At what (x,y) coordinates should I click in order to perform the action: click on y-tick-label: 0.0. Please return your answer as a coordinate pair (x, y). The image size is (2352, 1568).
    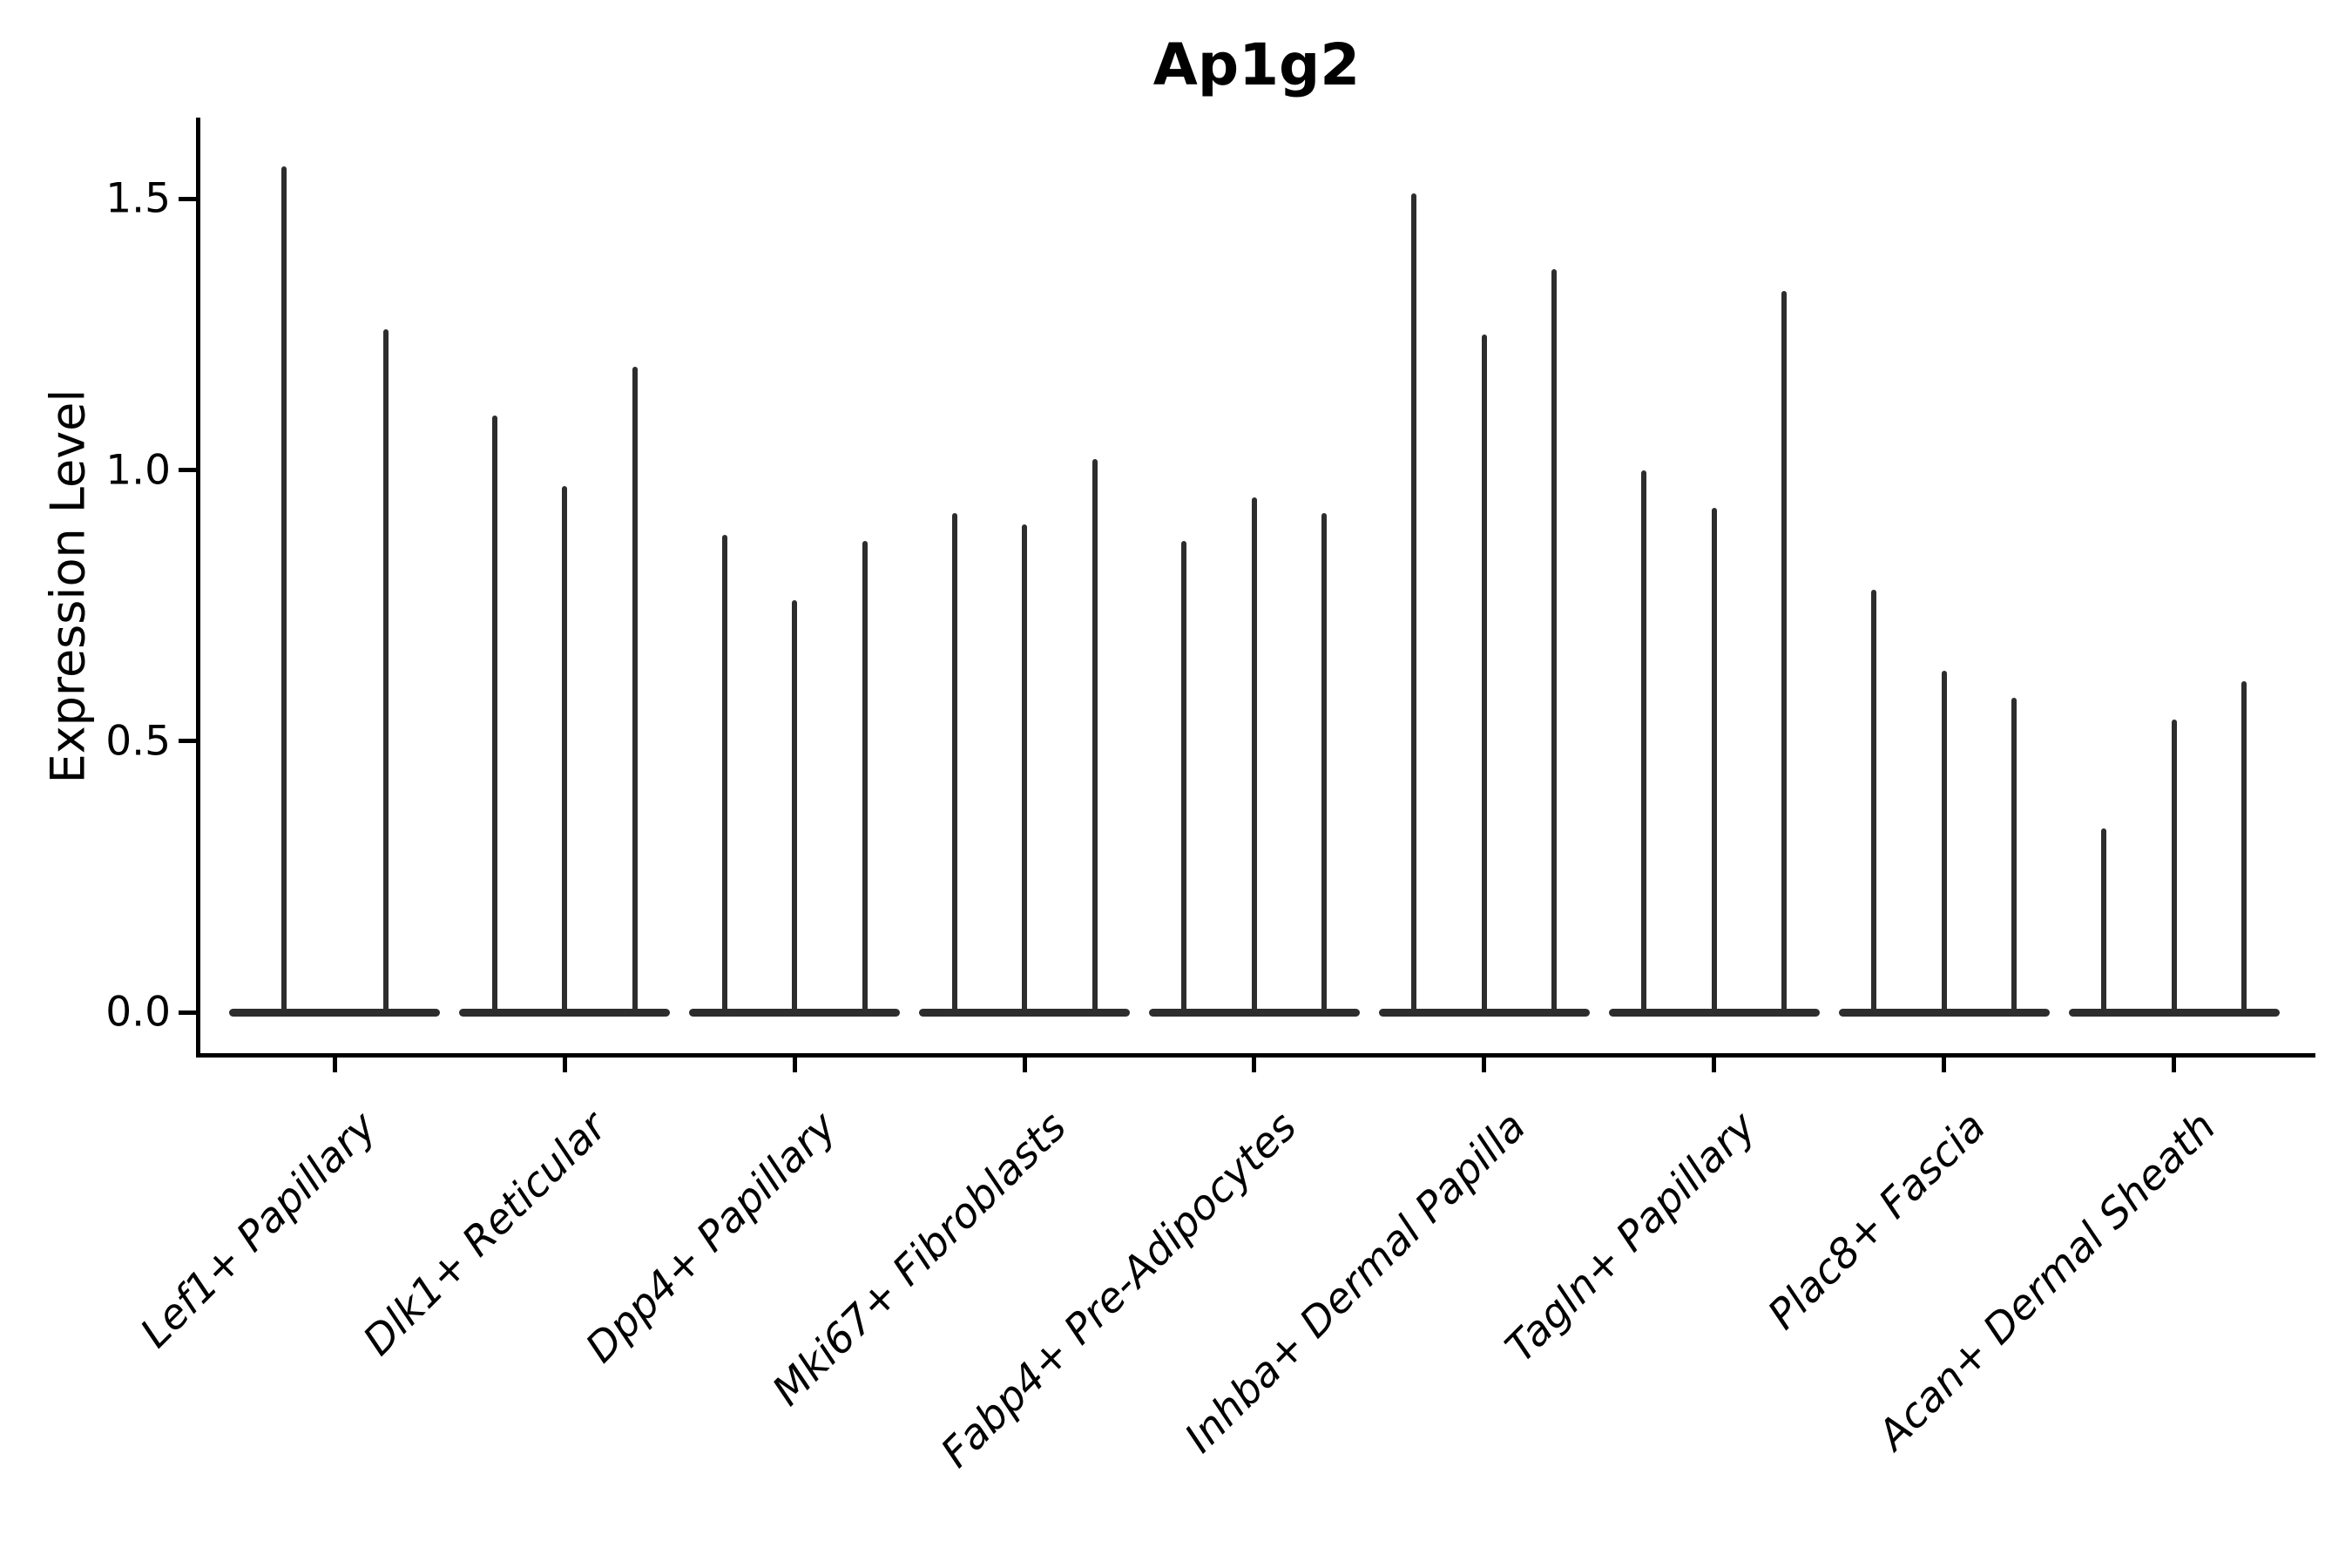
    Looking at the image, I should click on (138, 1013).